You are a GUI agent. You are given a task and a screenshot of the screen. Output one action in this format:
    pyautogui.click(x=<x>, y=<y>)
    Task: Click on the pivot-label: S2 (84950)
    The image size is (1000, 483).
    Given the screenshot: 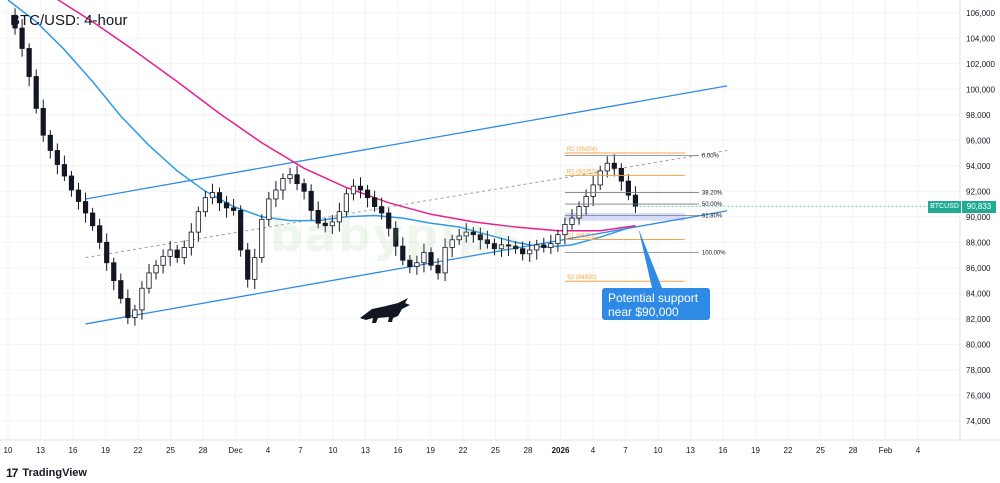 What is the action you would take?
    pyautogui.click(x=582, y=278)
    